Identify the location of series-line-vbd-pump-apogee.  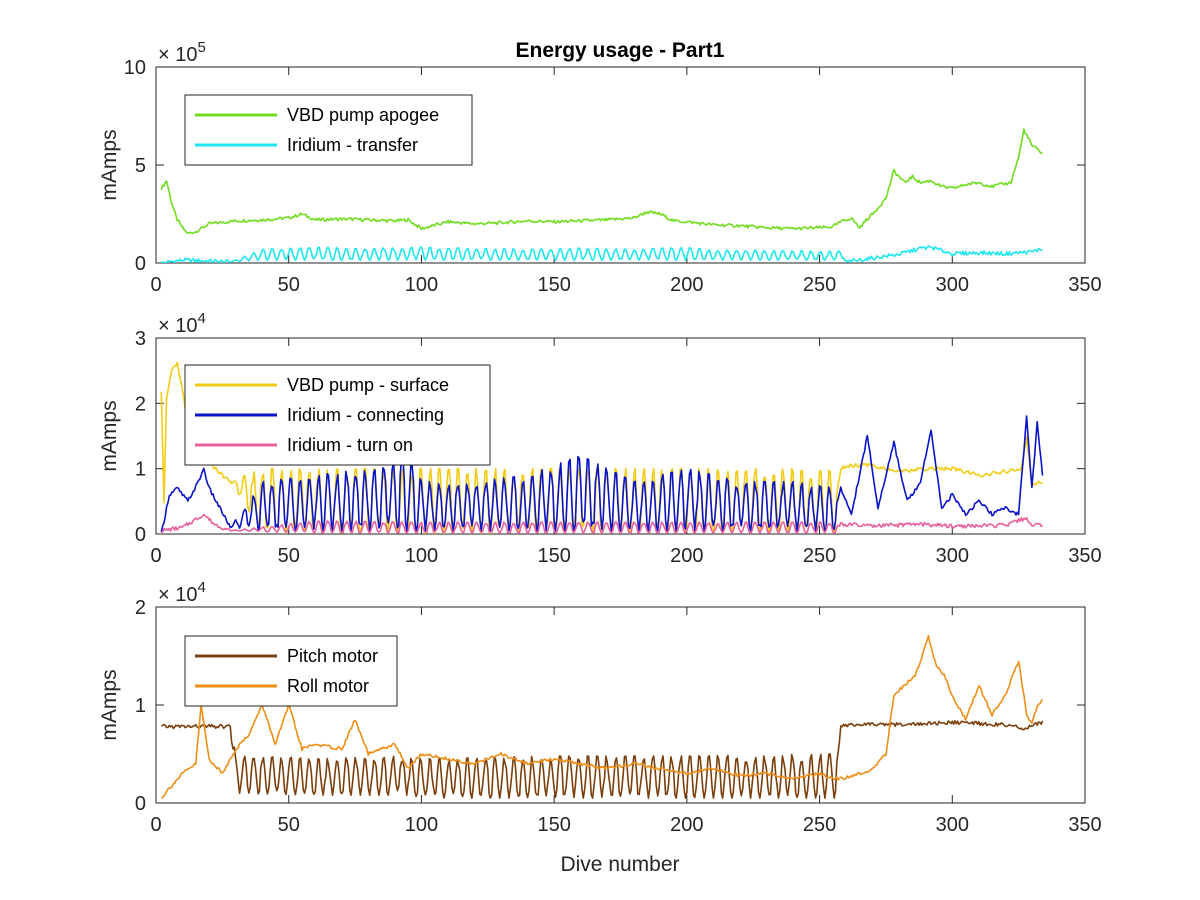
(601, 181).